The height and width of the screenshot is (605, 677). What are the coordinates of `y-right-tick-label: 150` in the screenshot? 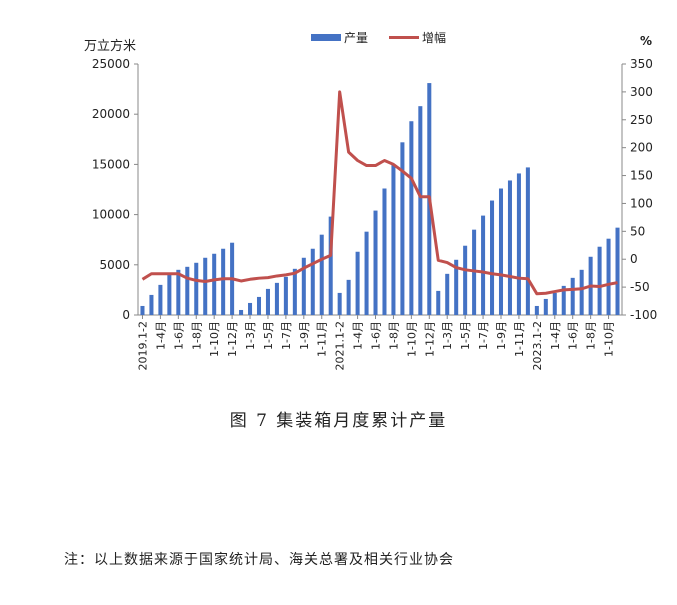 It's located at (641, 176).